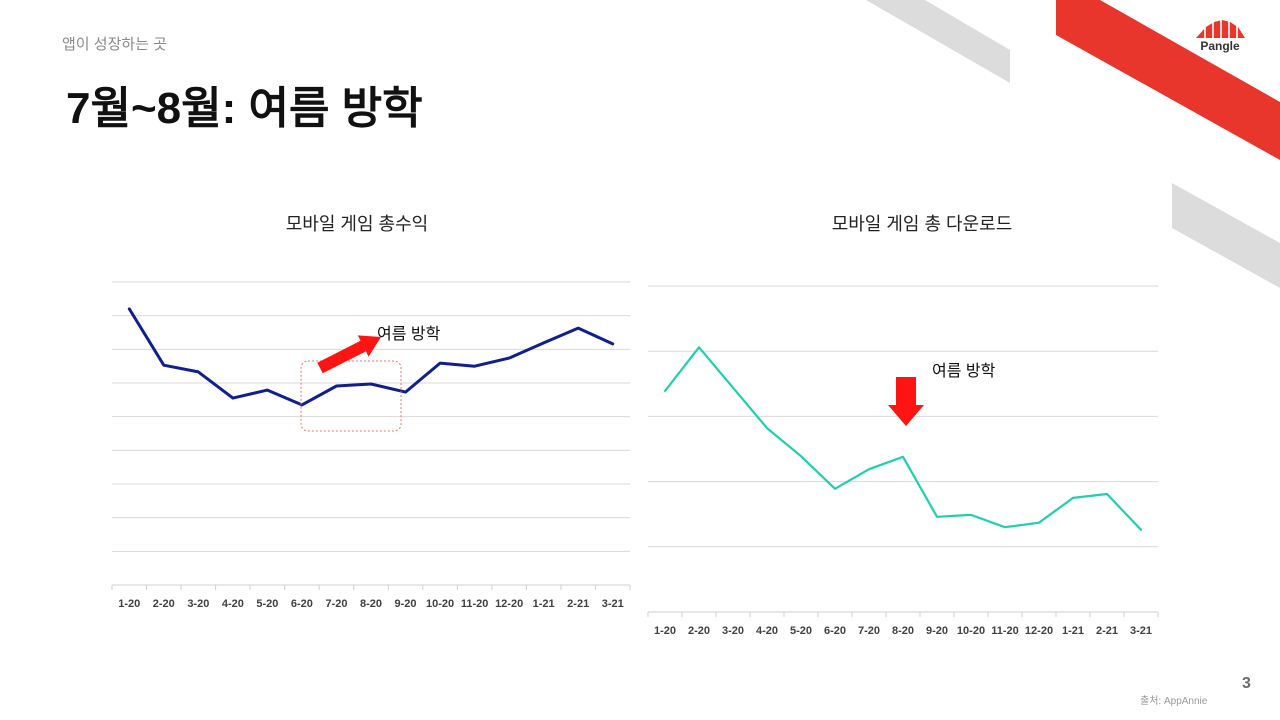 The width and height of the screenshot is (1280, 720). Describe the element at coordinates (922, 224) in the screenshot. I see `chart-title-downloads: 모바일 게임 총 다운로드` at that location.